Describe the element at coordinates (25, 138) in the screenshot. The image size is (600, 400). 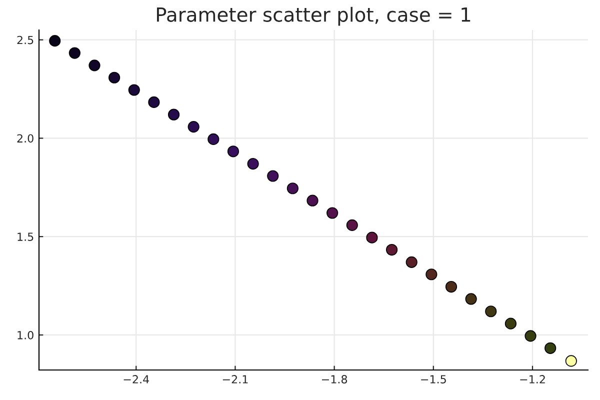
I see `y-tick-label: 2.0` at that location.